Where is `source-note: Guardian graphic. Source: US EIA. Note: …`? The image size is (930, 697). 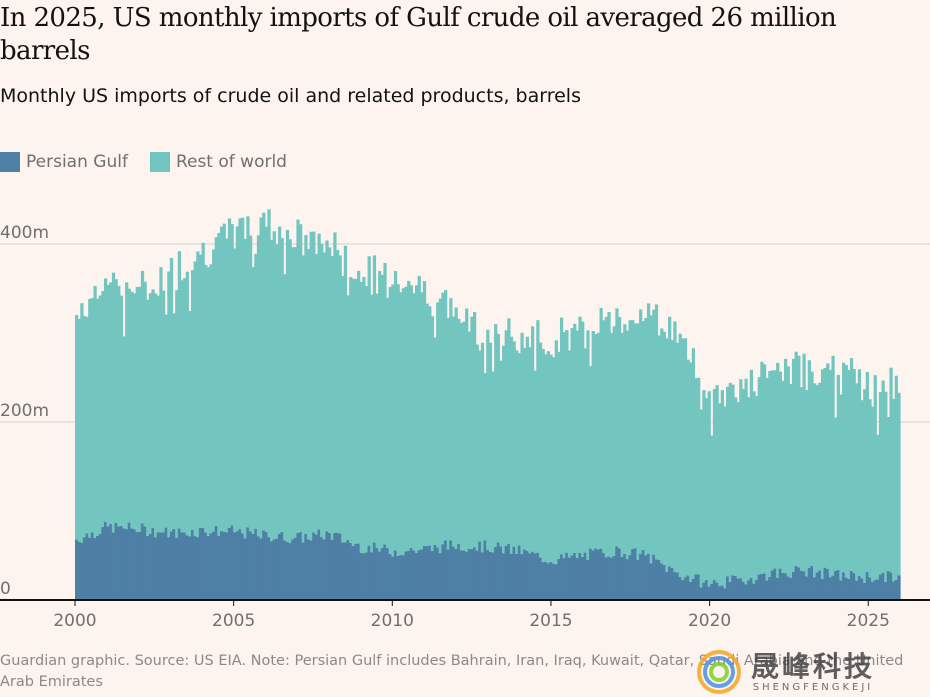
source-note: Guardian graphic. Source: US EIA. Note: … is located at coordinates (452, 671).